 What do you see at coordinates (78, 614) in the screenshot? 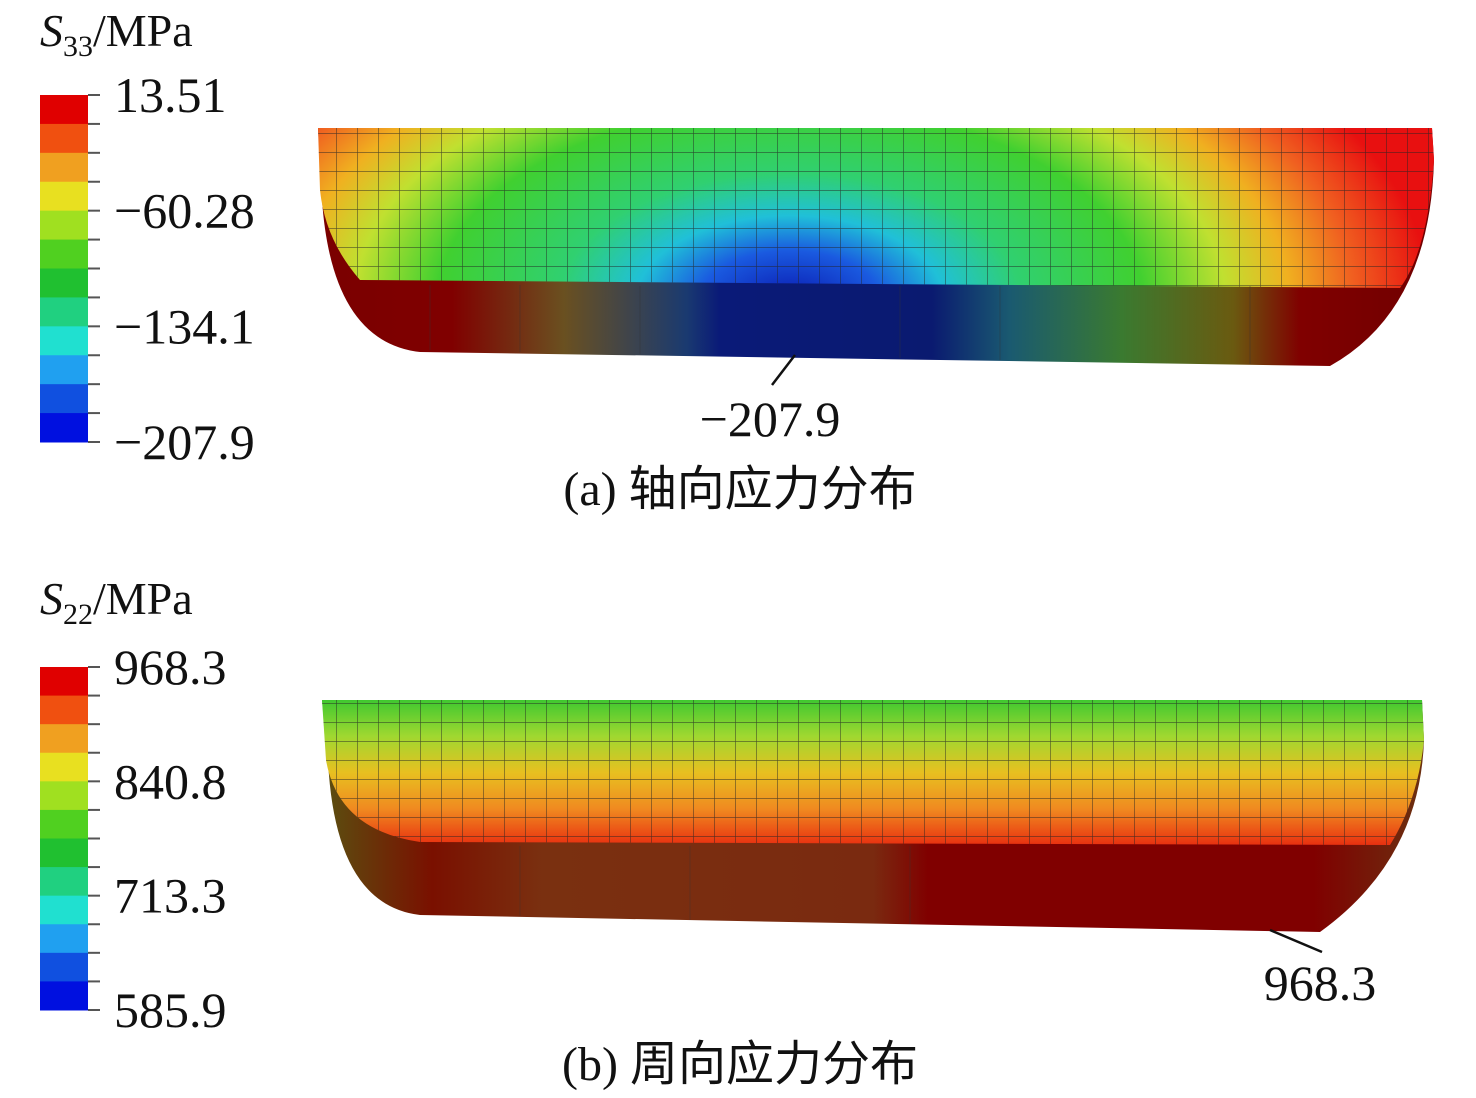
I see `subscript: 22` at bounding box center [78, 614].